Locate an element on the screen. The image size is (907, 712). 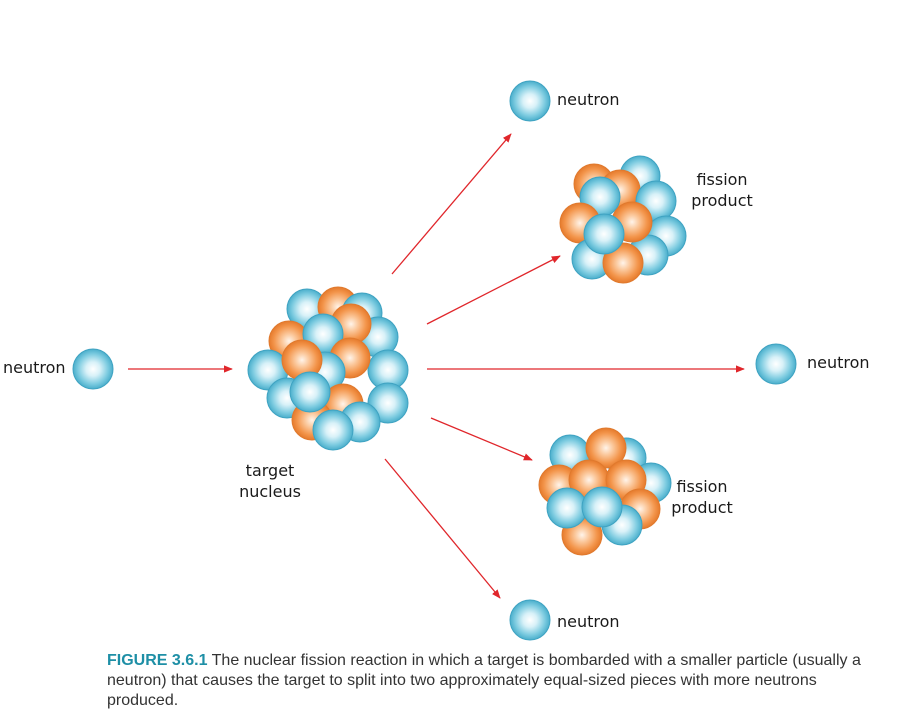
label-neutron-bottom: neutron is located at coordinates (588, 621).